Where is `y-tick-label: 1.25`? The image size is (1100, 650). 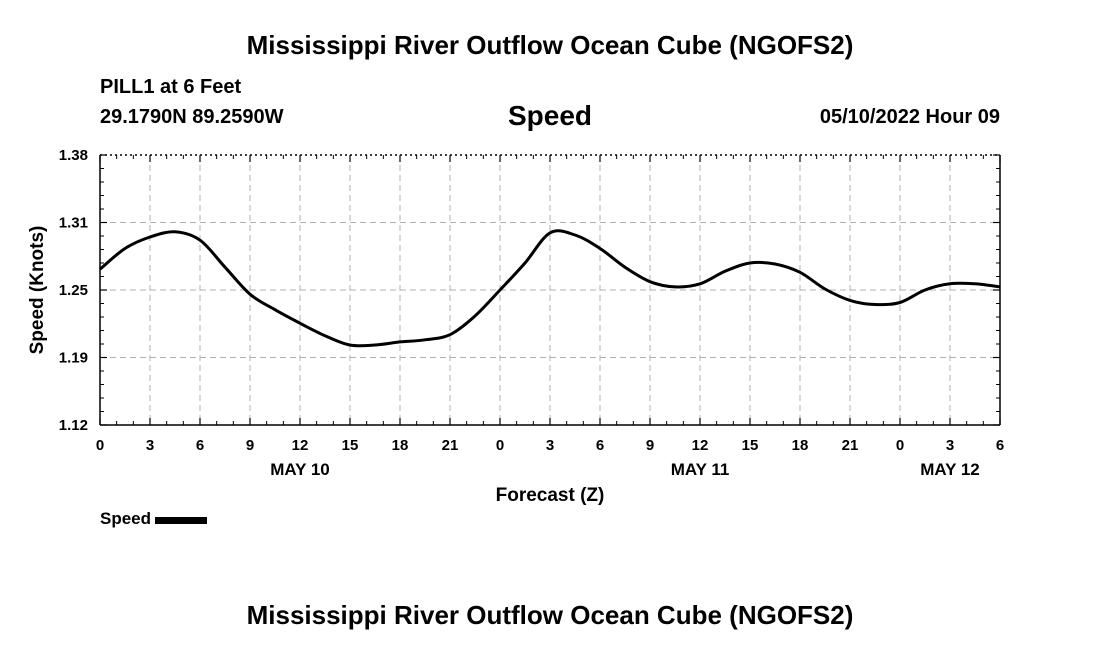
y-tick-label: 1.25 is located at coordinates (73, 290).